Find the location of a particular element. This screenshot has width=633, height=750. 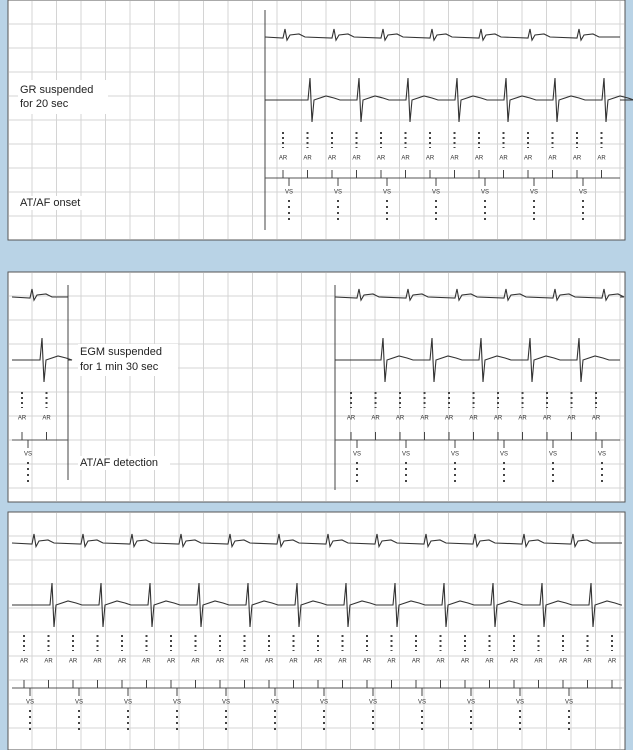

annotation: AT/AF detection is located at coordinates (119, 463).